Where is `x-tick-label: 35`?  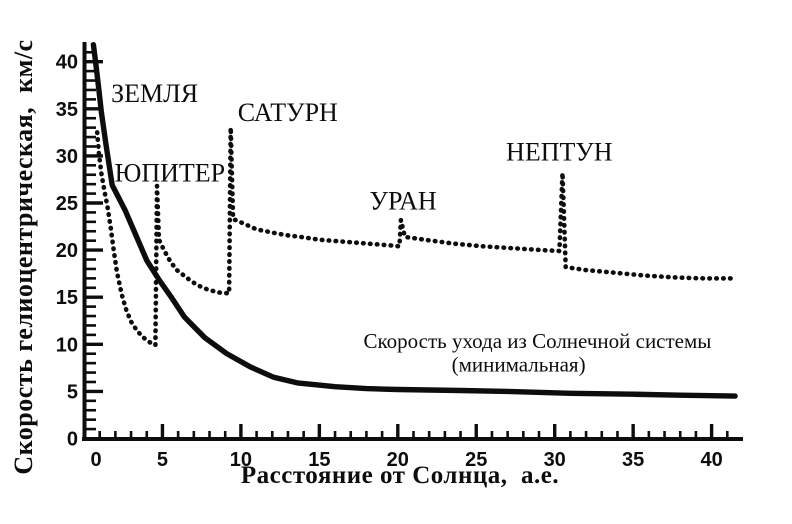
x-tick-label: 35 is located at coordinates (633, 460).